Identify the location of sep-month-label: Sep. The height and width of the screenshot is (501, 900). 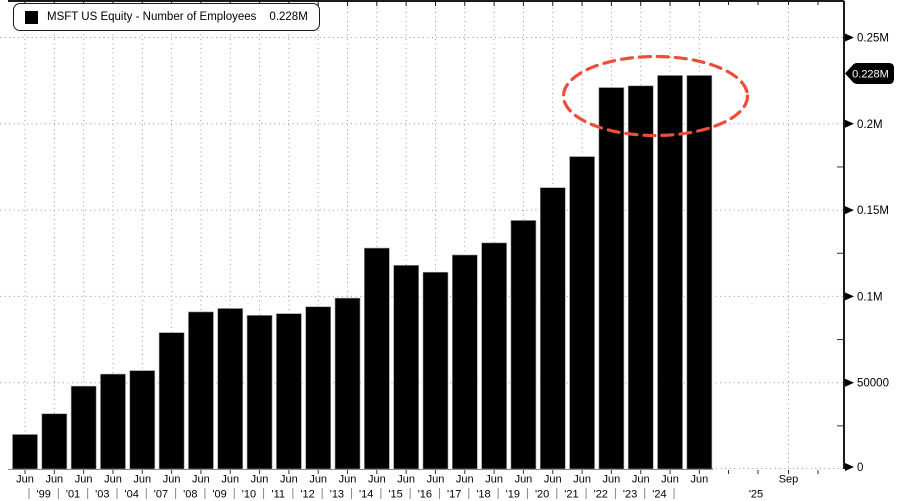
(789, 480).